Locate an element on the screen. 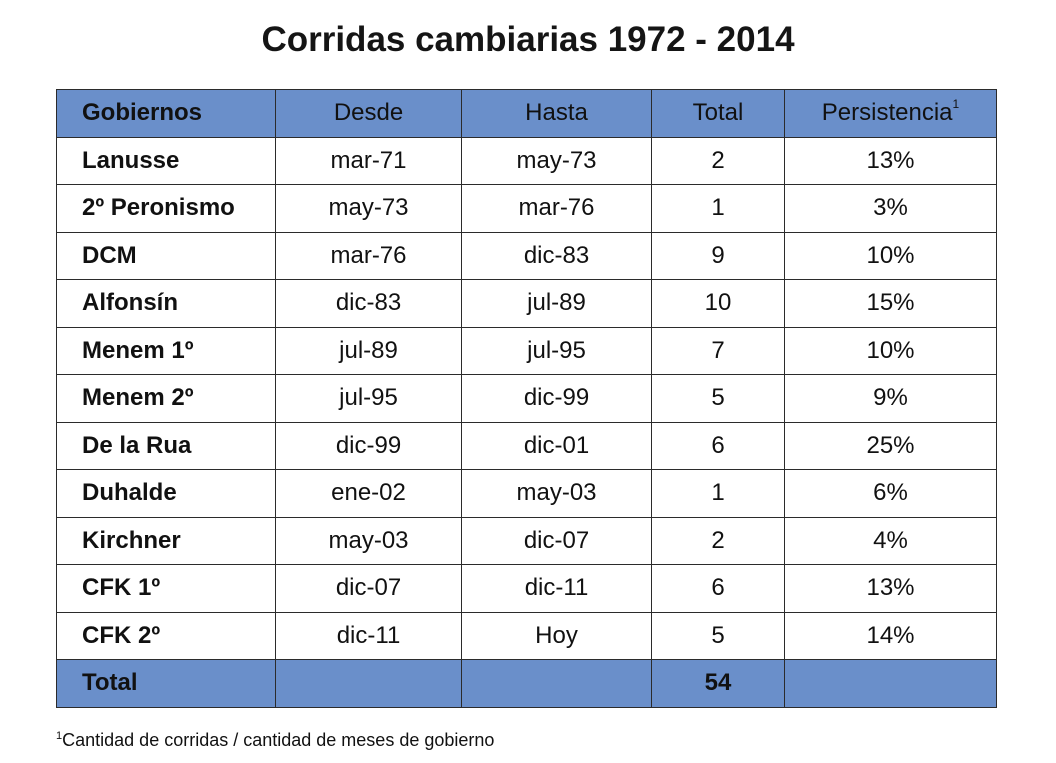 The width and height of the screenshot is (1056, 763). cell-desde: may-03 is located at coordinates (368, 540).